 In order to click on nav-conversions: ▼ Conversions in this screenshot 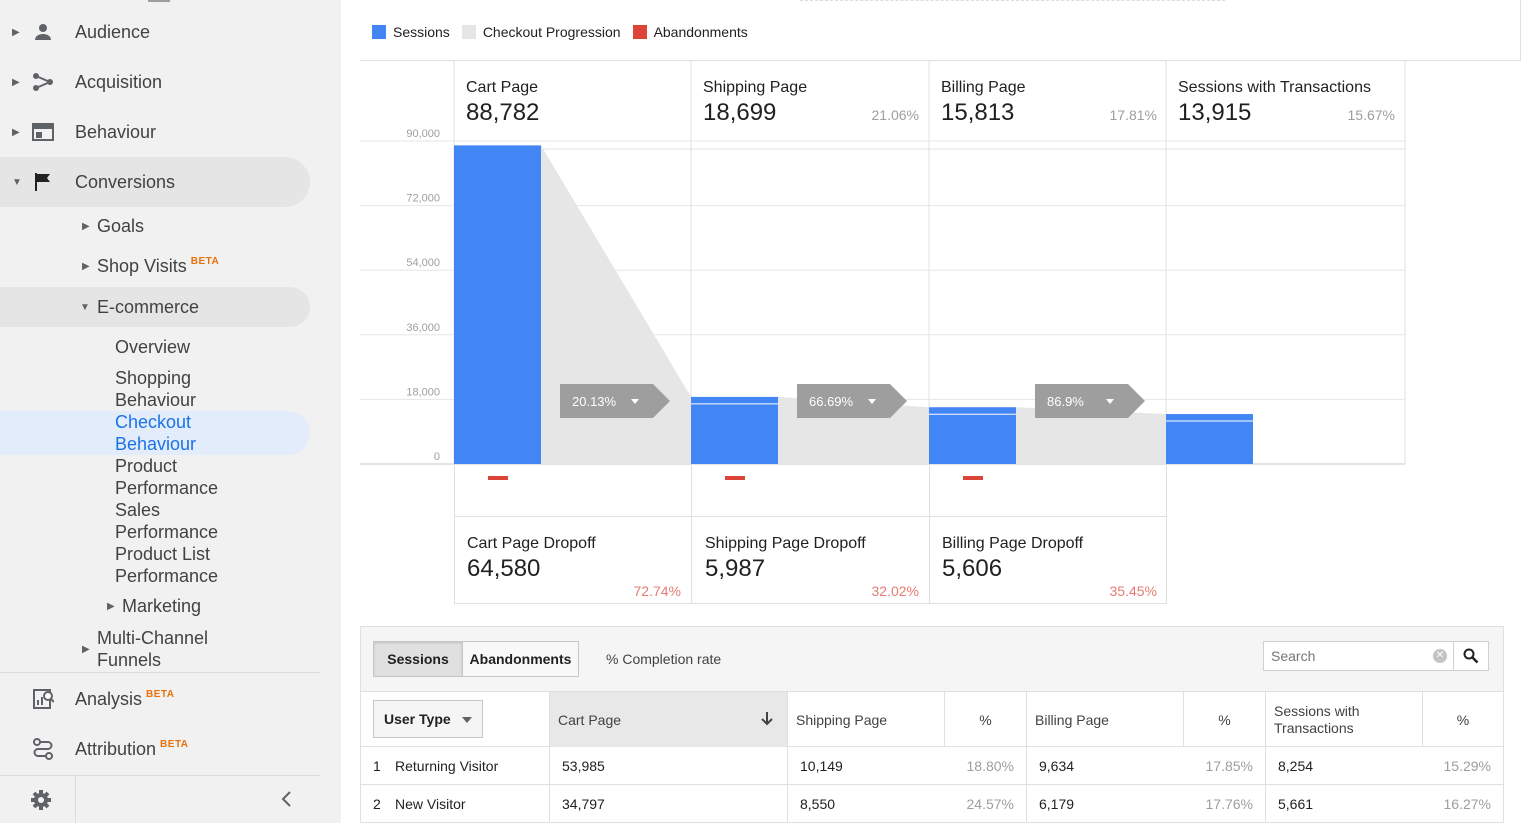, I will do `click(155, 182)`.